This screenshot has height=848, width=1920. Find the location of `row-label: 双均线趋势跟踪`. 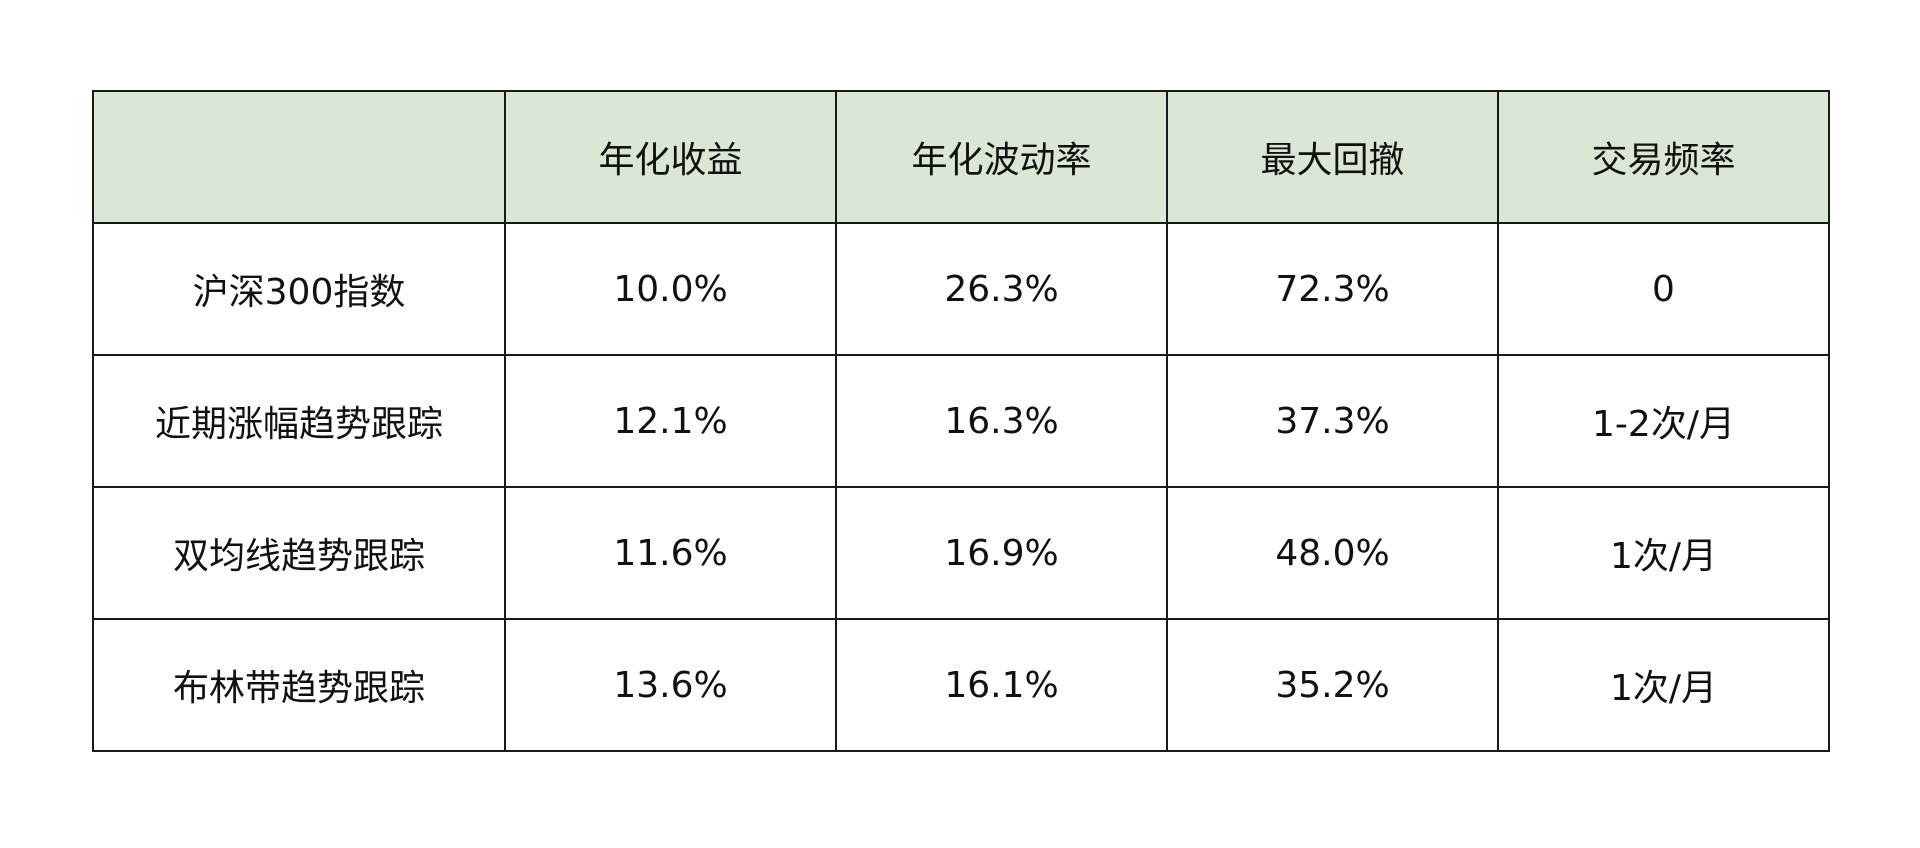

row-label: 双均线趋势跟踪 is located at coordinates (299, 553).